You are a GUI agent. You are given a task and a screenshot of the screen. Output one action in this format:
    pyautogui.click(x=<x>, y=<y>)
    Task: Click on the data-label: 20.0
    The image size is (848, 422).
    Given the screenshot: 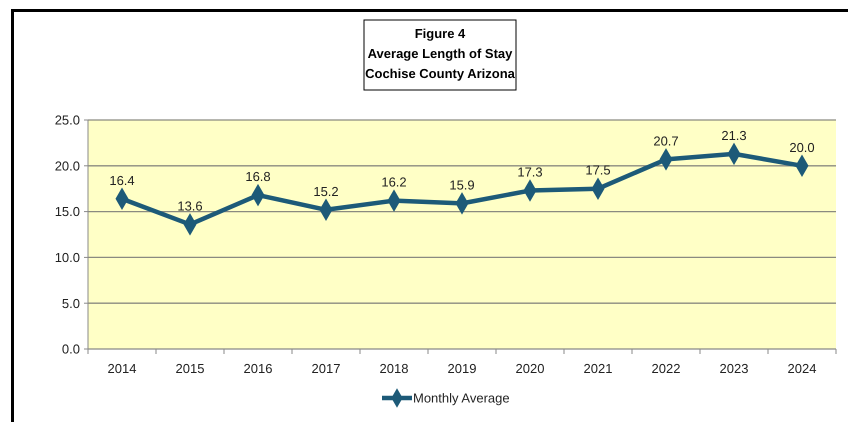 What is the action you would take?
    pyautogui.click(x=802, y=147)
    